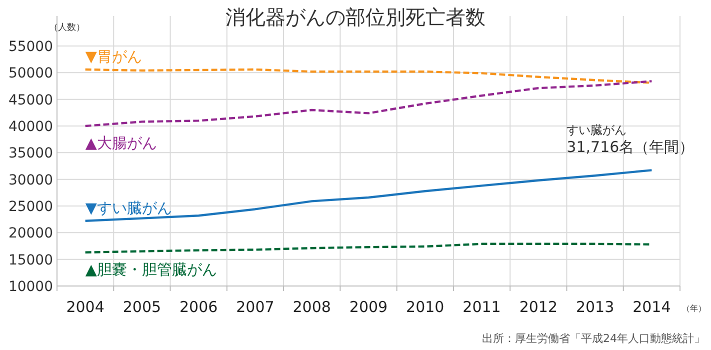 Image resolution: width=711 pixels, height=350 pixels. Describe the element at coordinates (30, 234) in the screenshot. I see `y-tick-label: 20000` at that location.